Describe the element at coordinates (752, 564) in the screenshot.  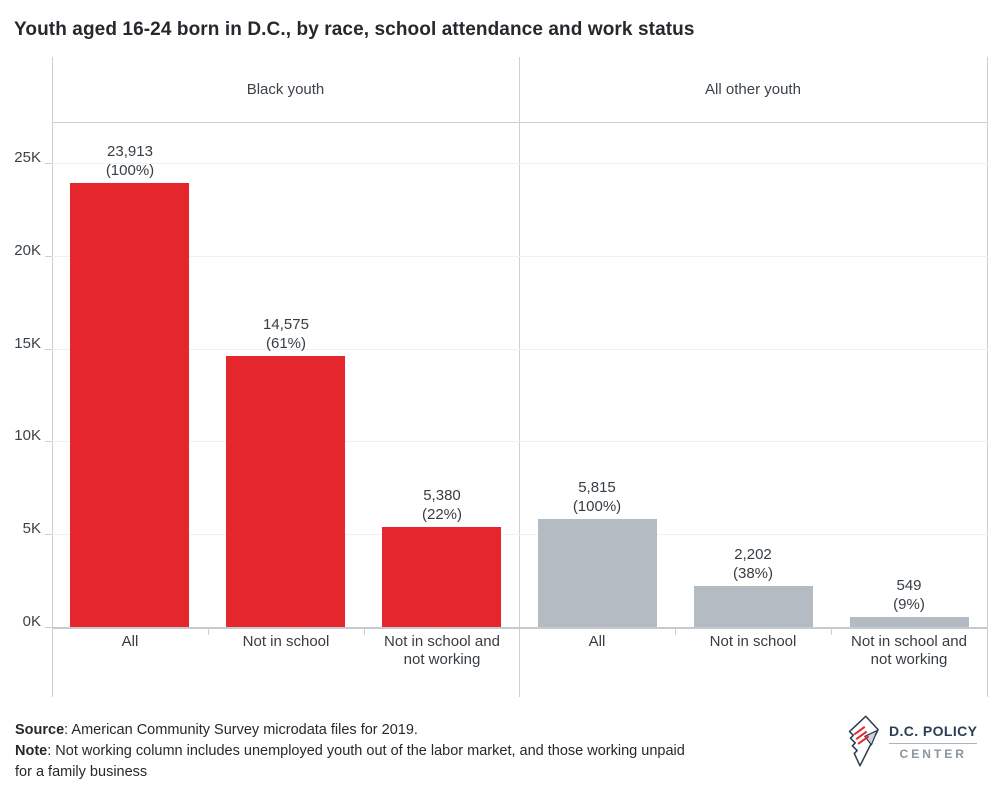
I see `bar-value-label: 2,202 (38%)` at that location.